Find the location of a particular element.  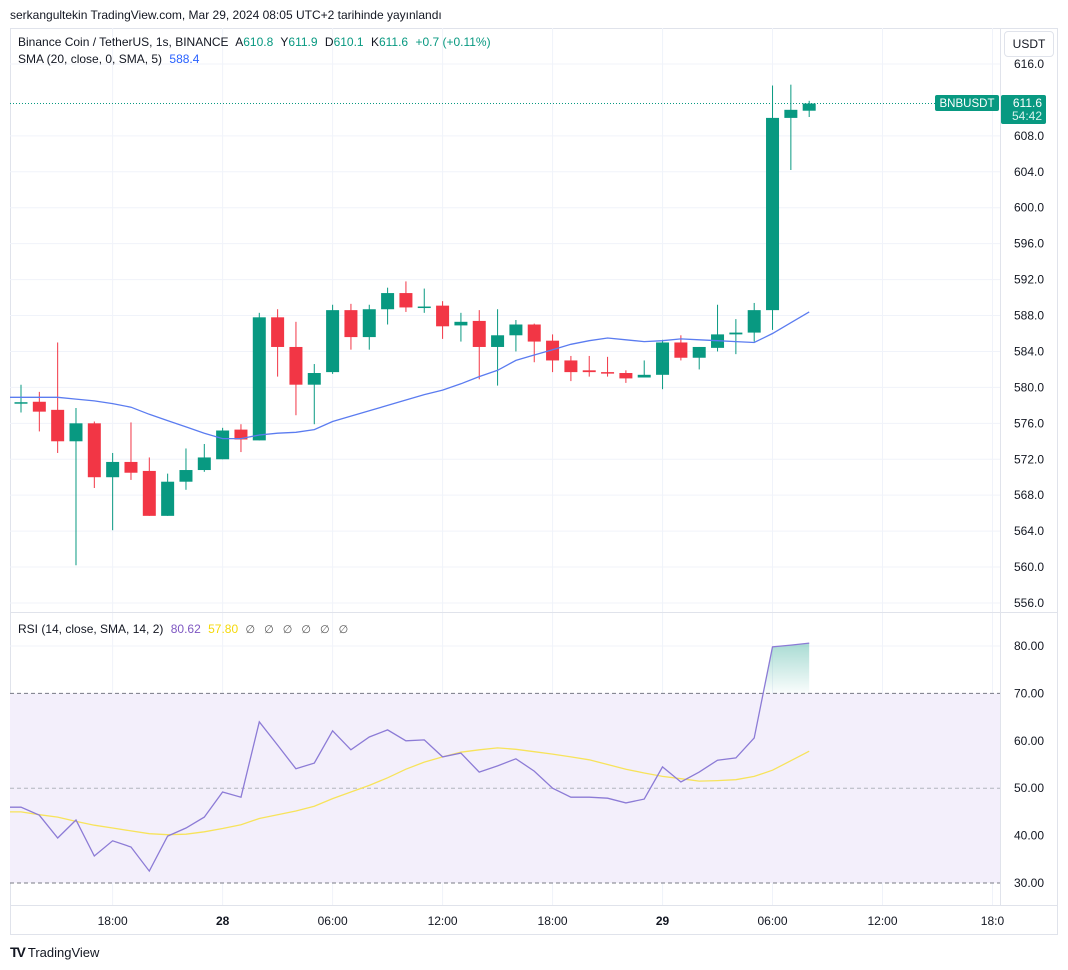

price-tick-label: 572.0 is located at coordinates (1029, 459).